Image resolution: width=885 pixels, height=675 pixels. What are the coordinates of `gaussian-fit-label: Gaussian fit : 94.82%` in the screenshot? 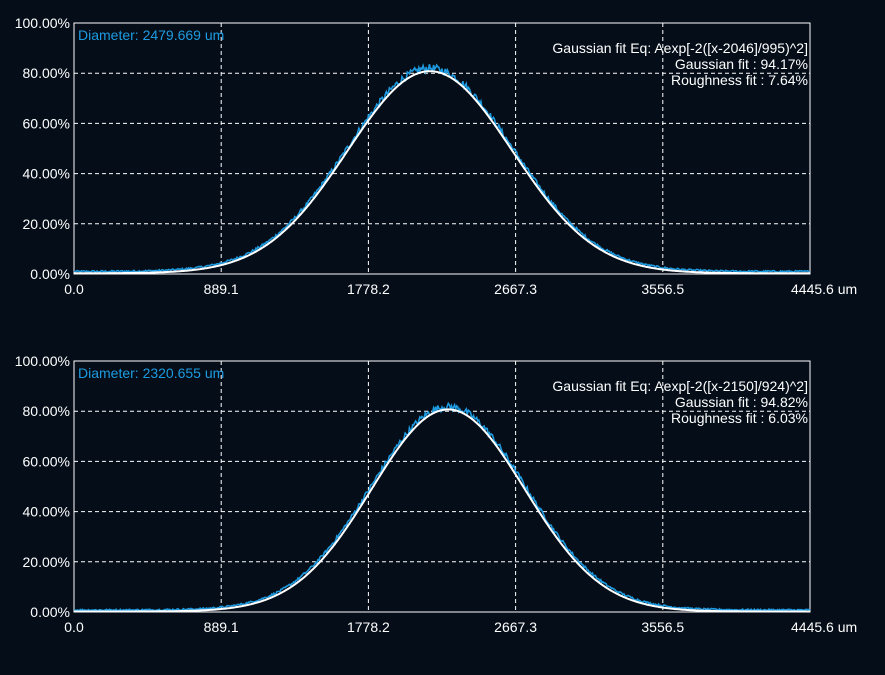 It's located at (741, 402).